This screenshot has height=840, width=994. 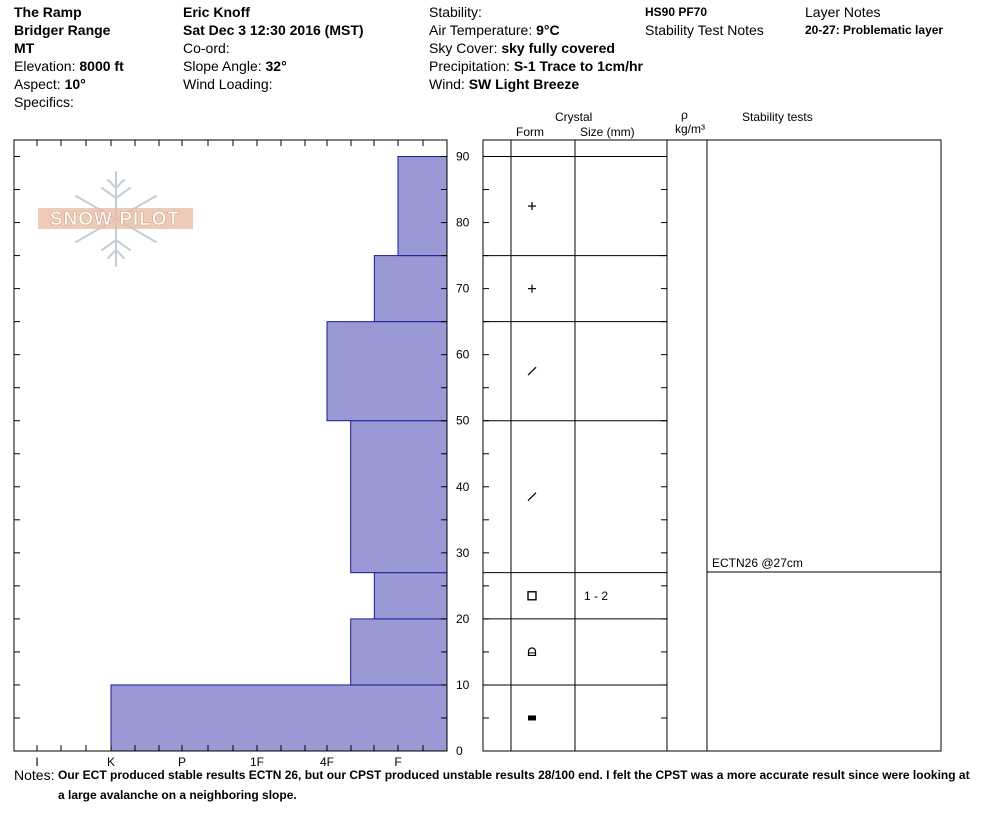 I want to click on height-label: 10, so click(x=463, y=685).